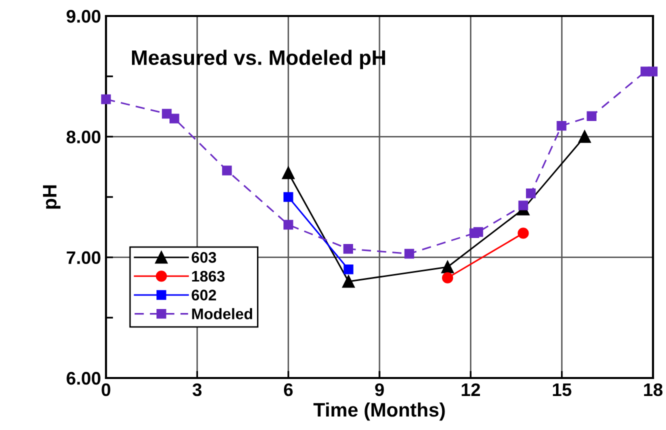  I want to click on legend-label: 1863, so click(208, 276).